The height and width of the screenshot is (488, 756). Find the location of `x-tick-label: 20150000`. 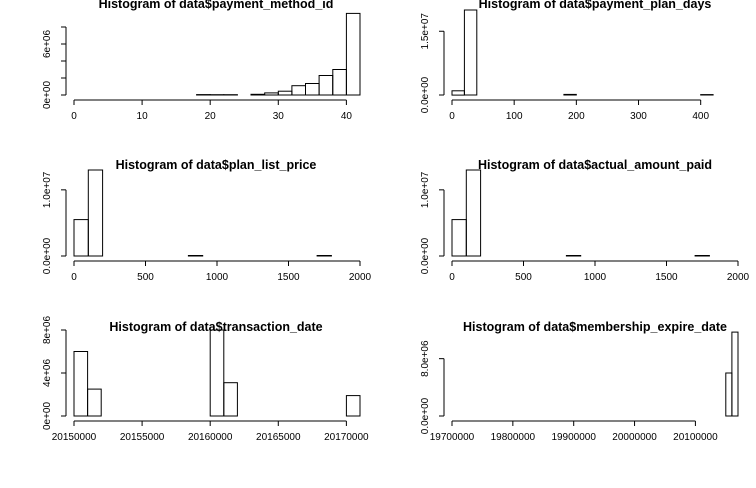

x-tick-label: 20150000 is located at coordinates (74, 437).